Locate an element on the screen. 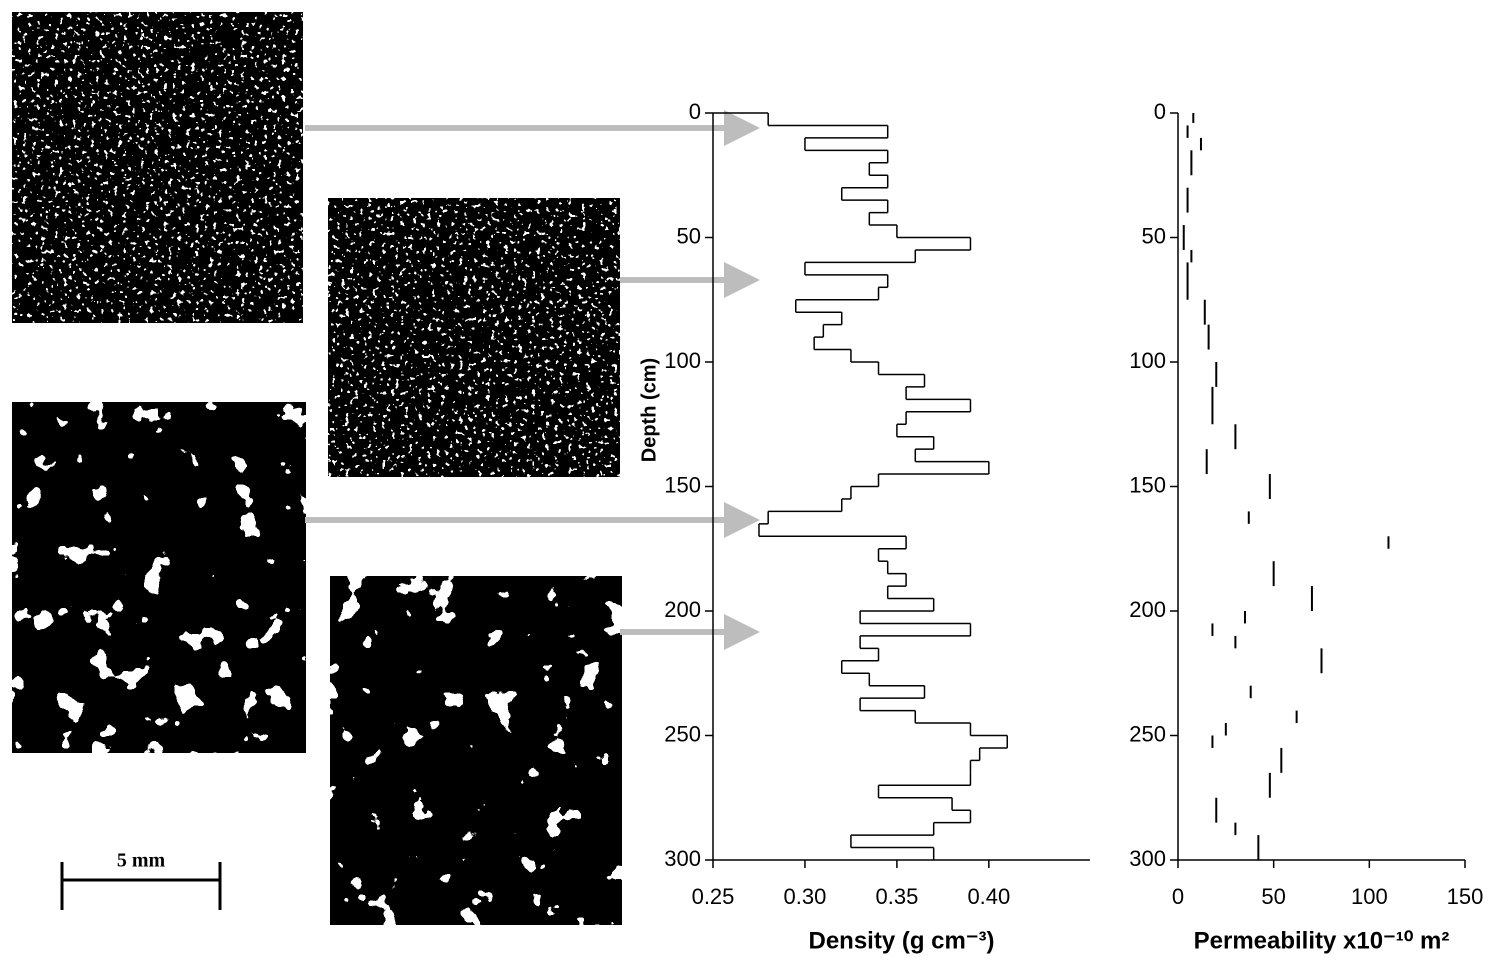 The image size is (1499, 965). scale-bar is located at coordinates (141, 886).